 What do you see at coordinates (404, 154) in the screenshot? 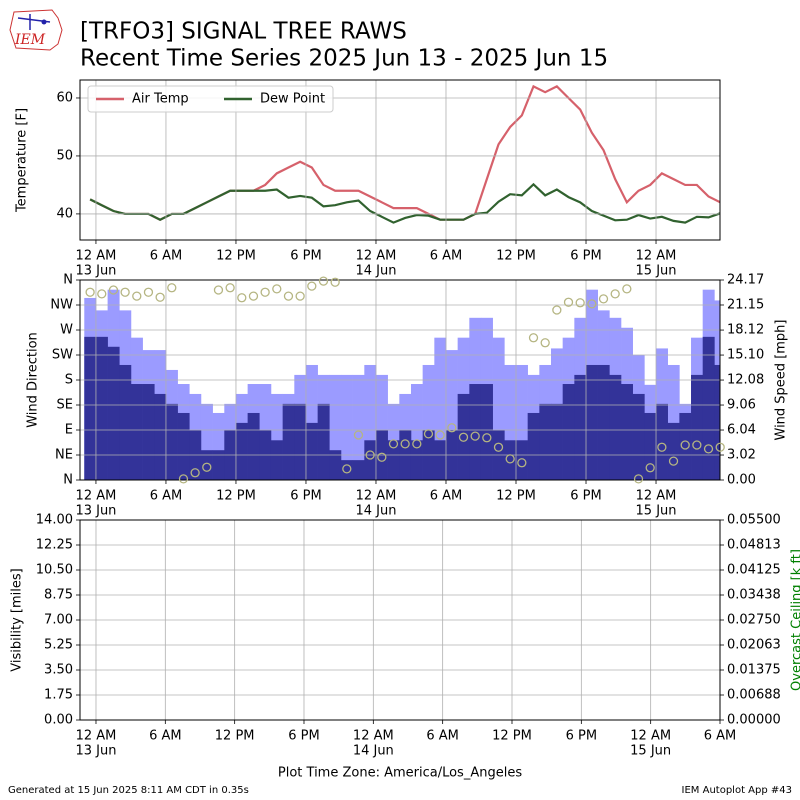
I see `marks` at bounding box center [404, 154].